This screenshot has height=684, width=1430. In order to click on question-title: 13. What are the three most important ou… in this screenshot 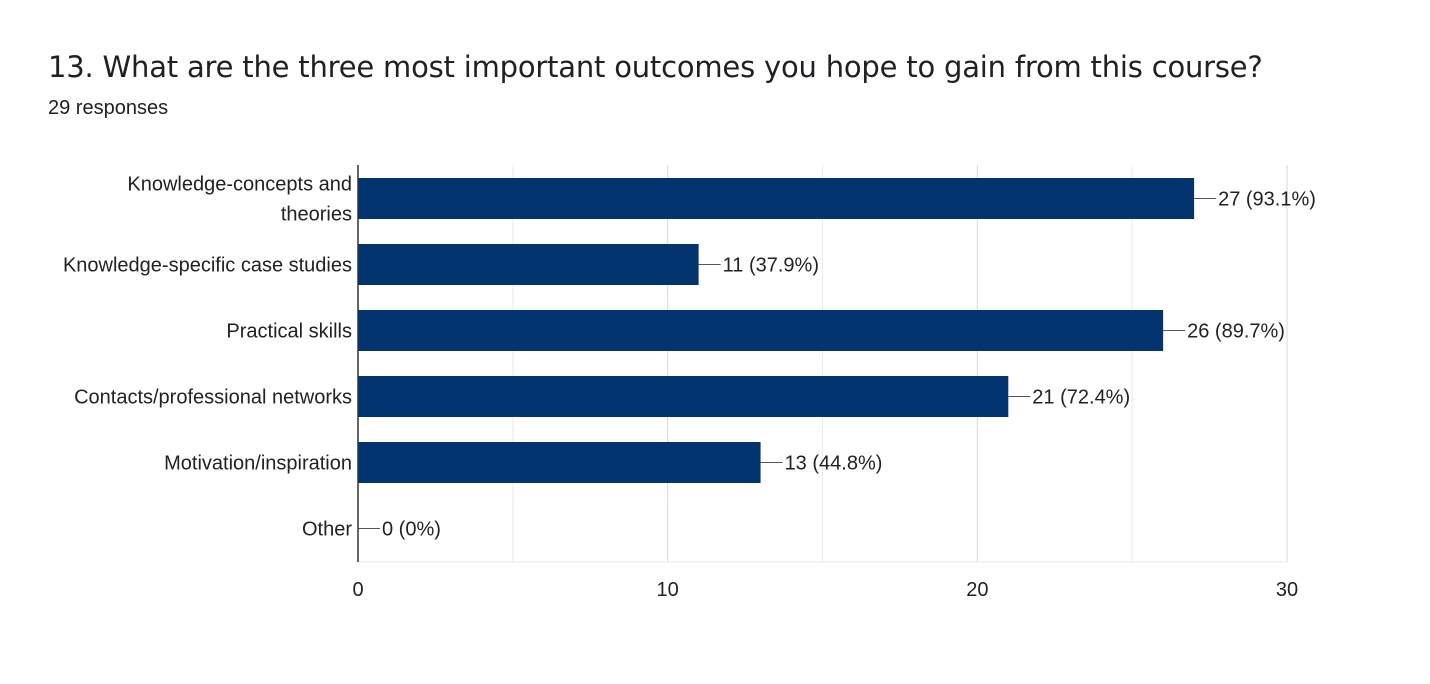, I will do `click(655, 67)`.